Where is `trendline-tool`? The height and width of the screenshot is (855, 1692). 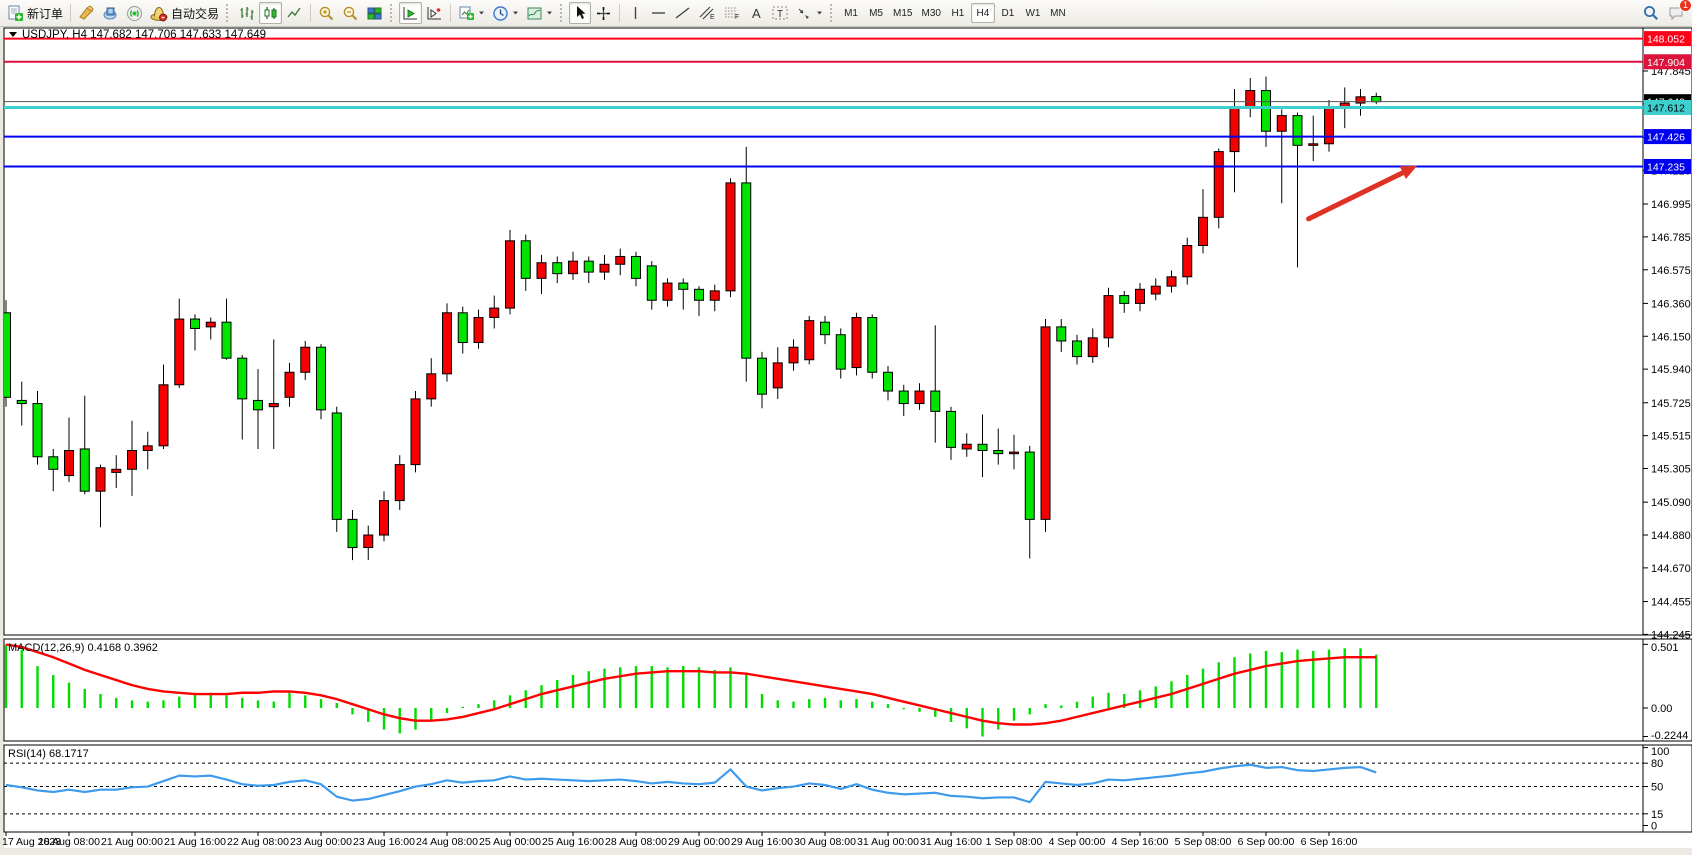
trendline-tool is located at coordinates (682, 13).